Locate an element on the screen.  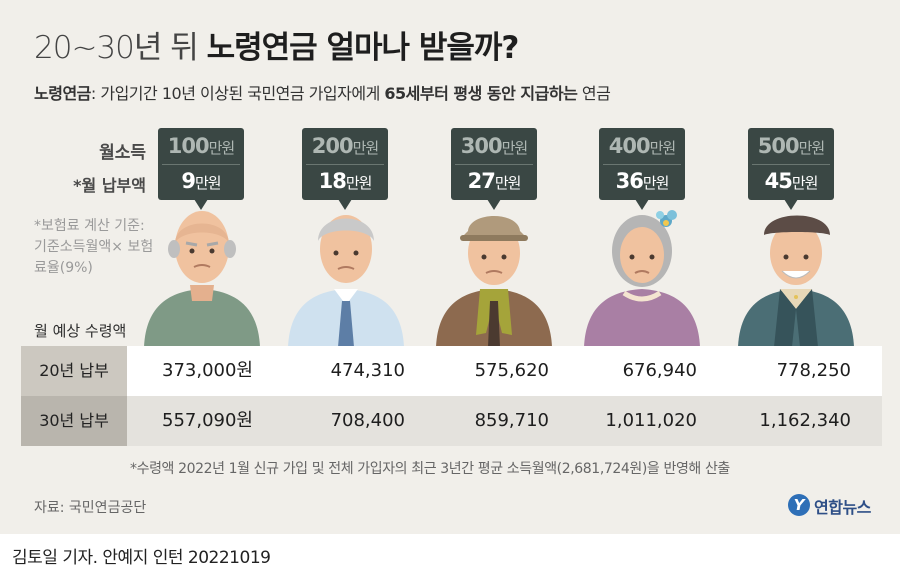
premium-value: 27만원 is located at coordinates (494, 181).